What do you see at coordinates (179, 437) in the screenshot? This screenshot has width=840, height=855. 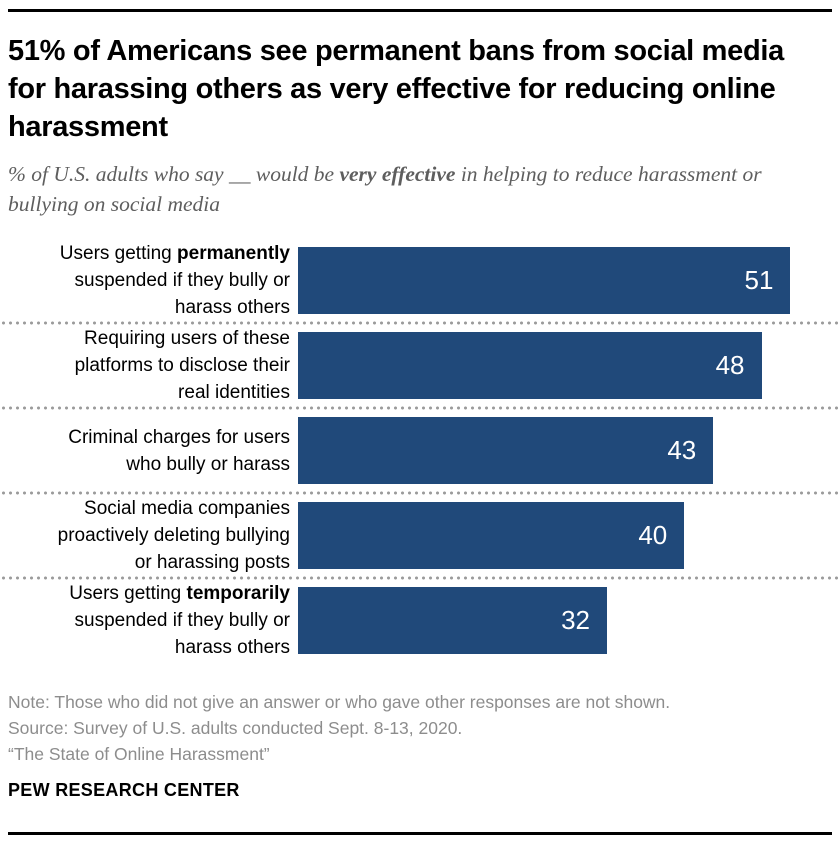 I see `label-segment: Criminal charges for users` at bounding box center [179, 437].